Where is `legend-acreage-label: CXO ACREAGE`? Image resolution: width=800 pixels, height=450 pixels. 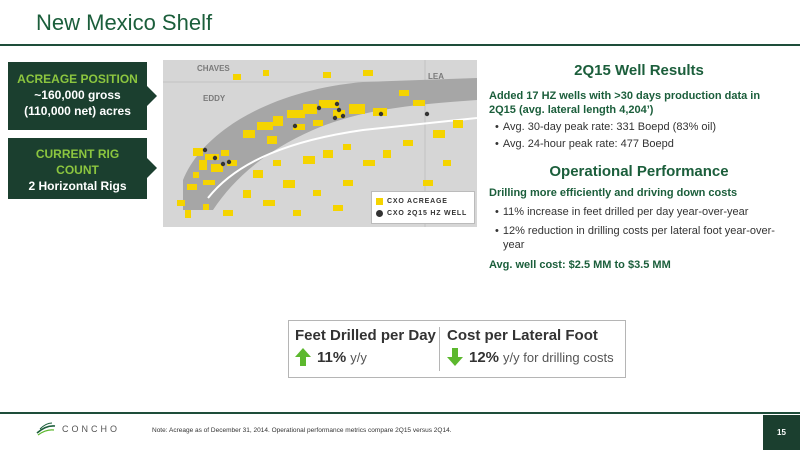
legend-acreage-label: CXO ACREAGE is located at coordinates (417, 201).